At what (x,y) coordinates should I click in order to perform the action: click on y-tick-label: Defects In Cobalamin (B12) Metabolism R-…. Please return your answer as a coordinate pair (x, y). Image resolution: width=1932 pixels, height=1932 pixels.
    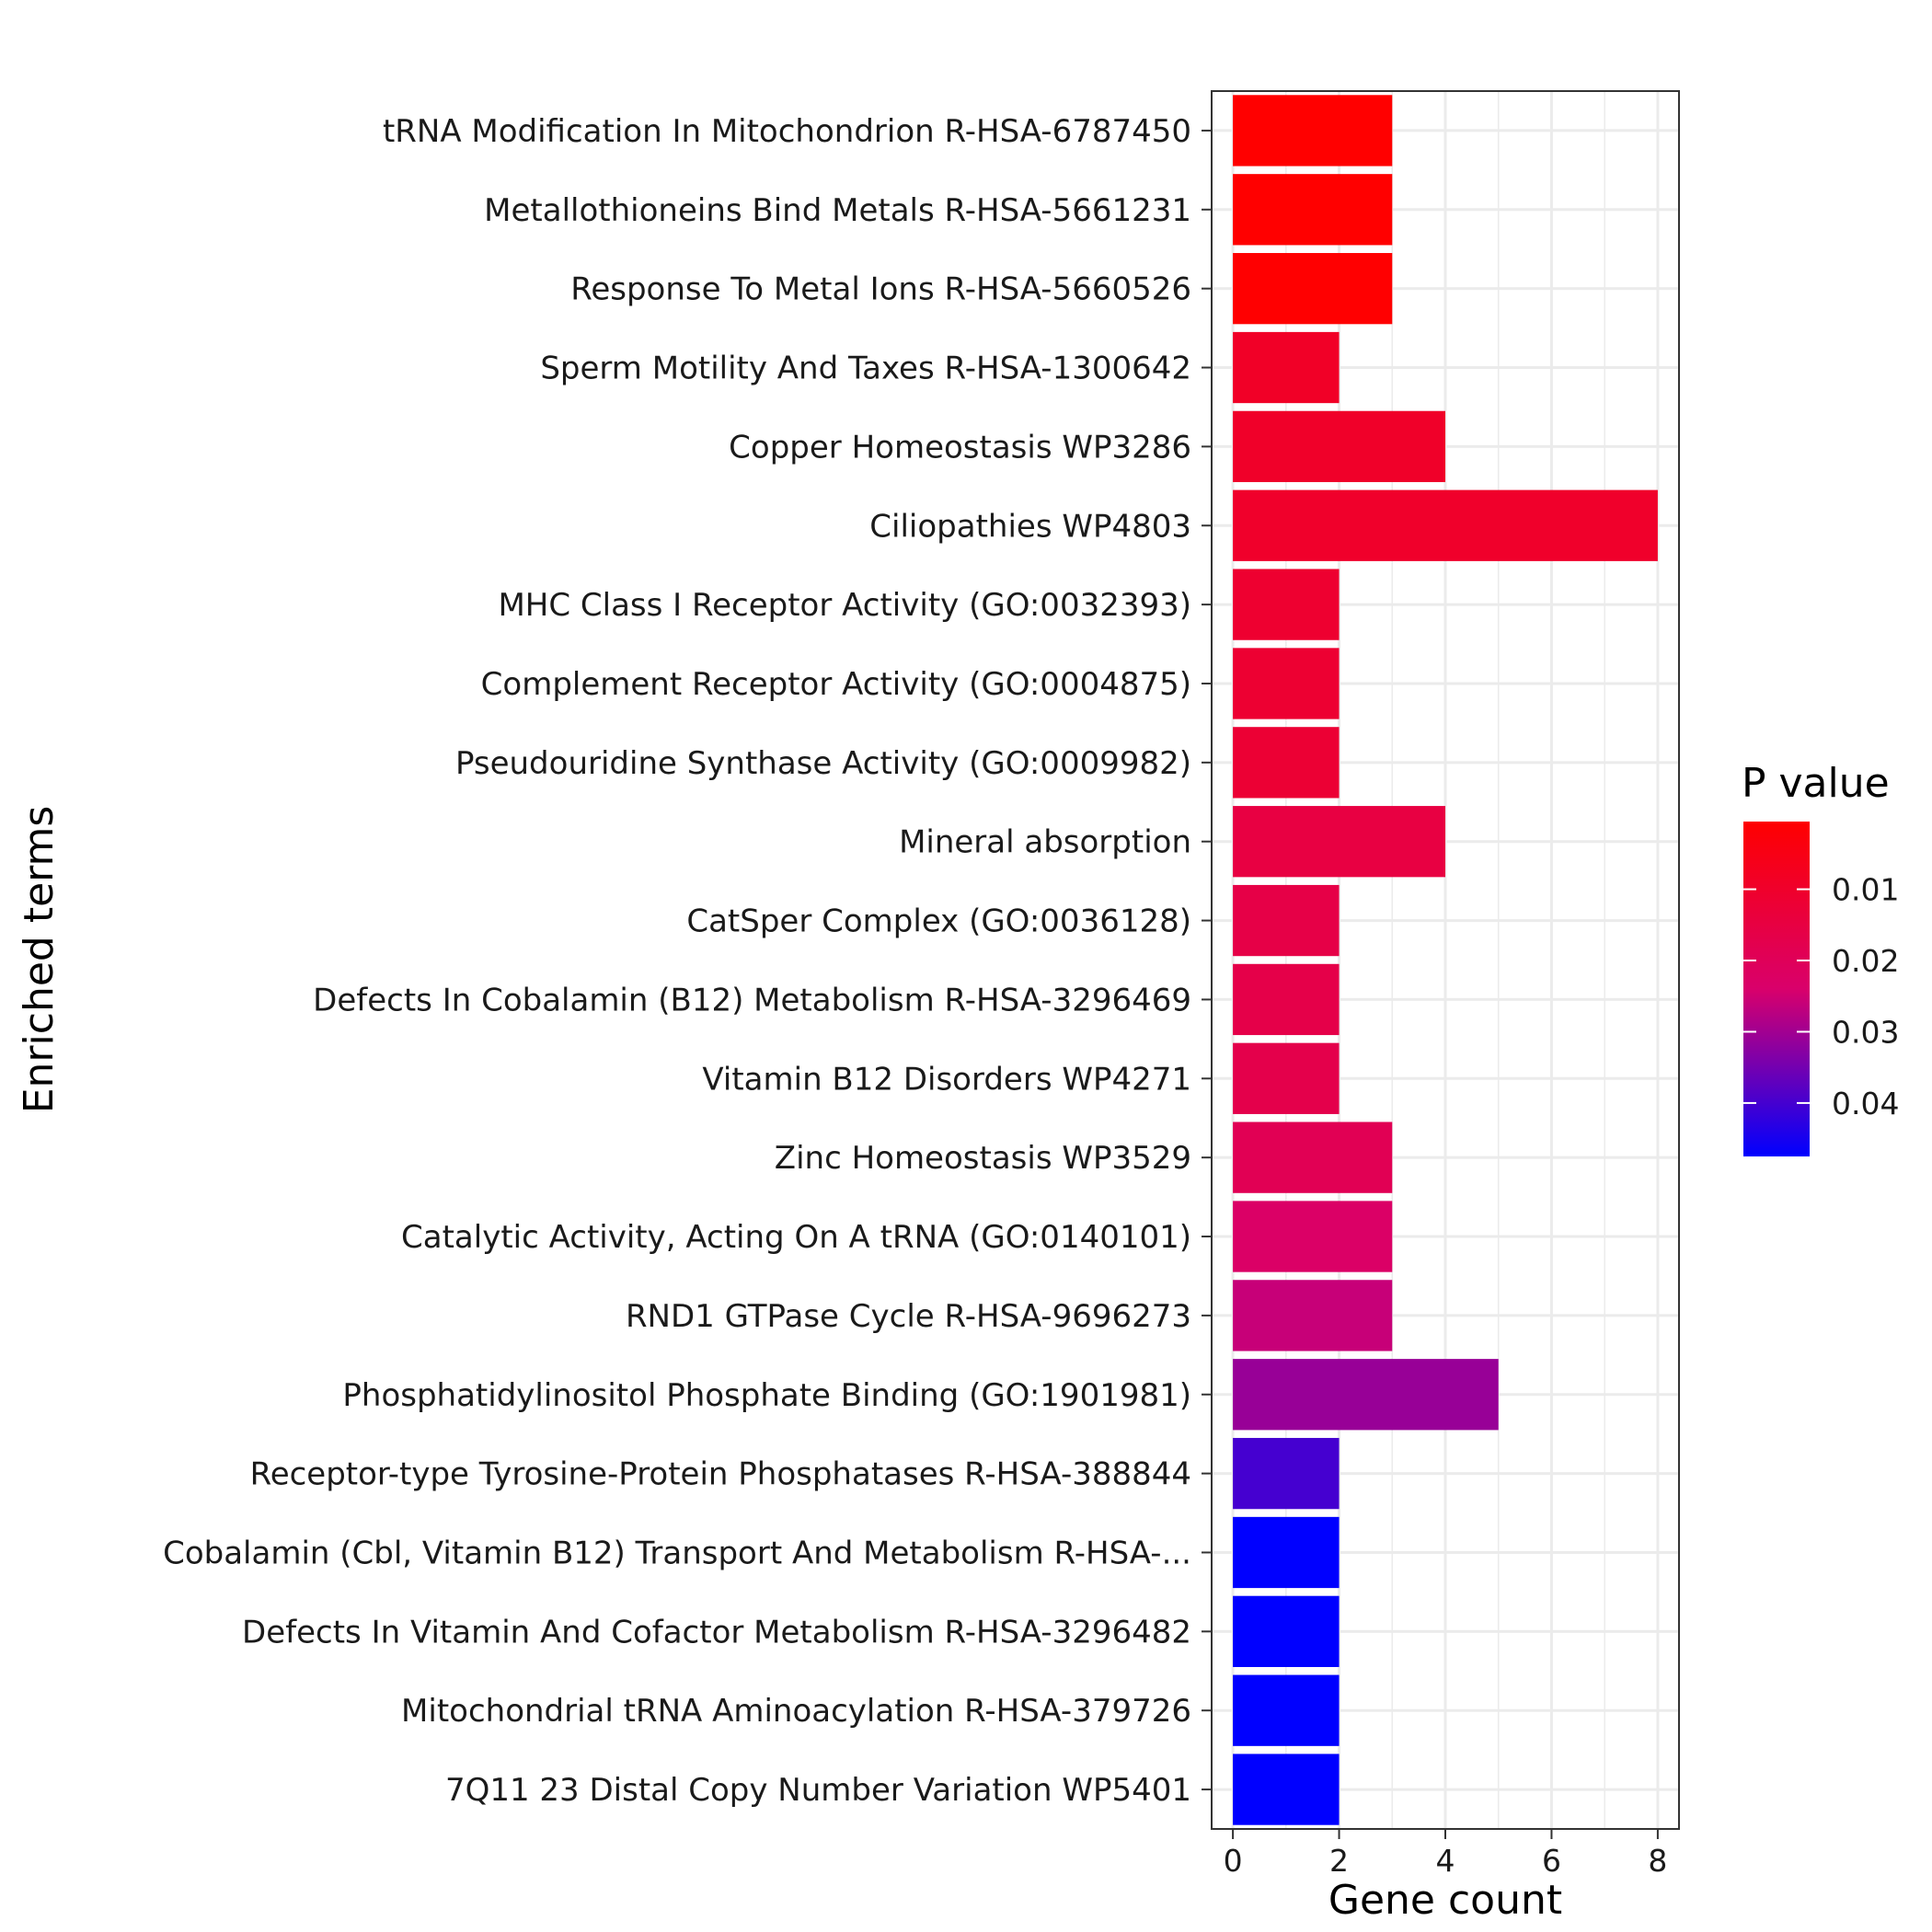
    Looking at the image, I should click on (752, 1000).